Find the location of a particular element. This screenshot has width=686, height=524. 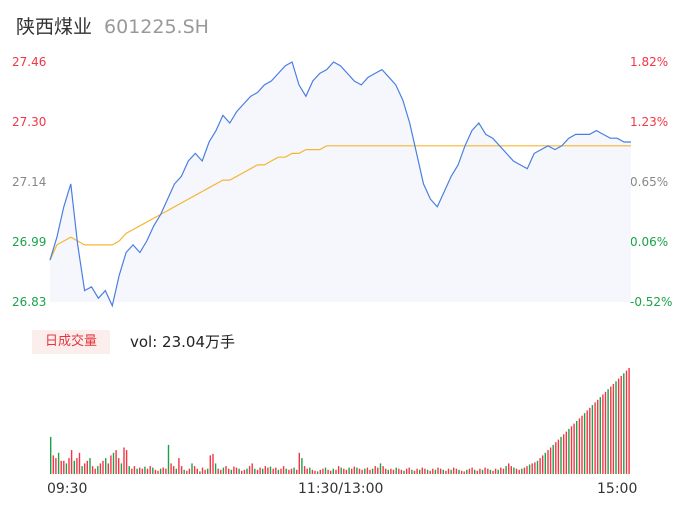

chart-title: 陕西煤业 601225.SH is located at coordinates (112, 25).